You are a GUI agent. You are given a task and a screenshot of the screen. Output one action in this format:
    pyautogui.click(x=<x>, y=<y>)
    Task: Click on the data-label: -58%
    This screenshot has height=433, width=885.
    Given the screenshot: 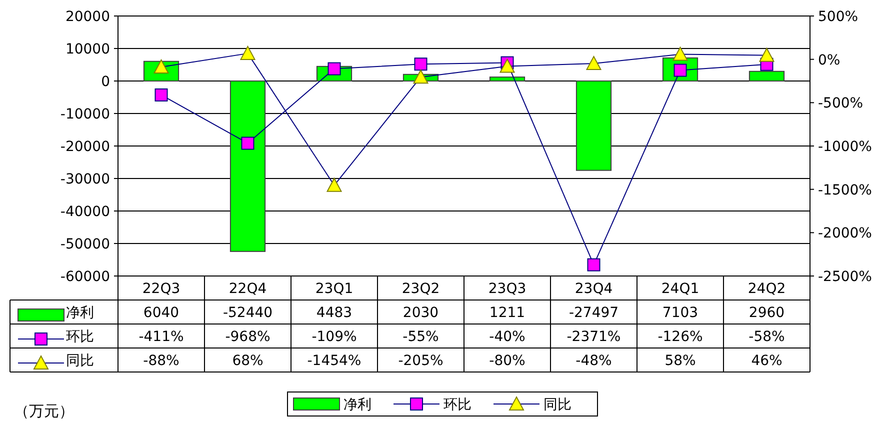 What is the action you would take?
    pyautogui.click(x=766, y=337)
    